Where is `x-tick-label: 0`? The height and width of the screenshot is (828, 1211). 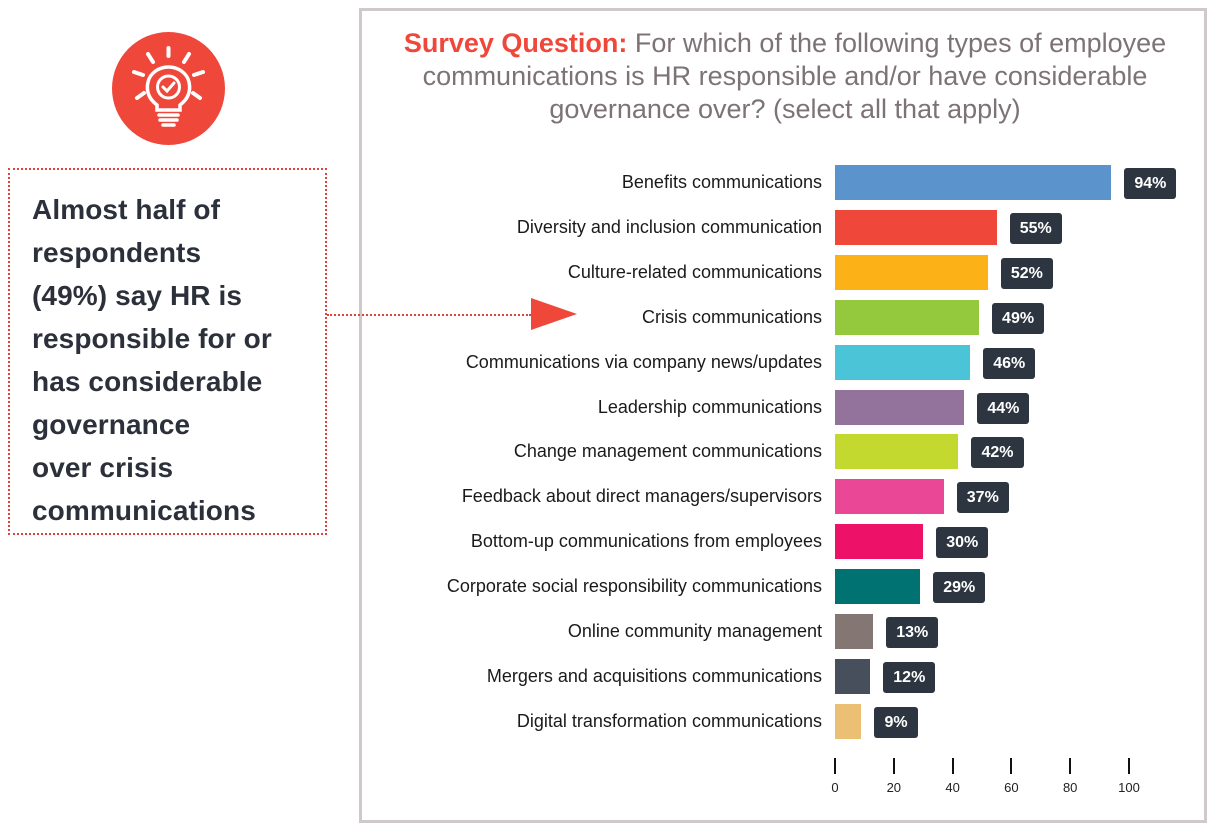 x-tick-label: 0 is located at coordinates (835, 787).